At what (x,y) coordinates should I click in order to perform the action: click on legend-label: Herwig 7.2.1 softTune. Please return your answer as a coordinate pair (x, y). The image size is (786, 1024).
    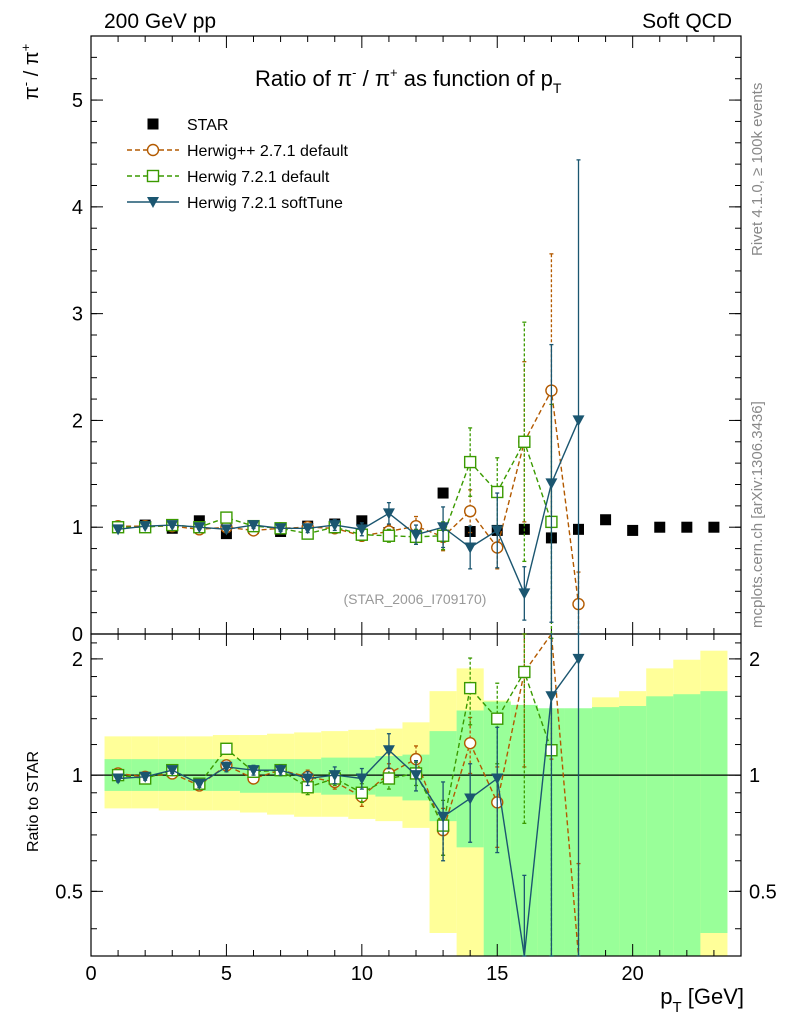
    Looking at the image, I should click on (265, 203).